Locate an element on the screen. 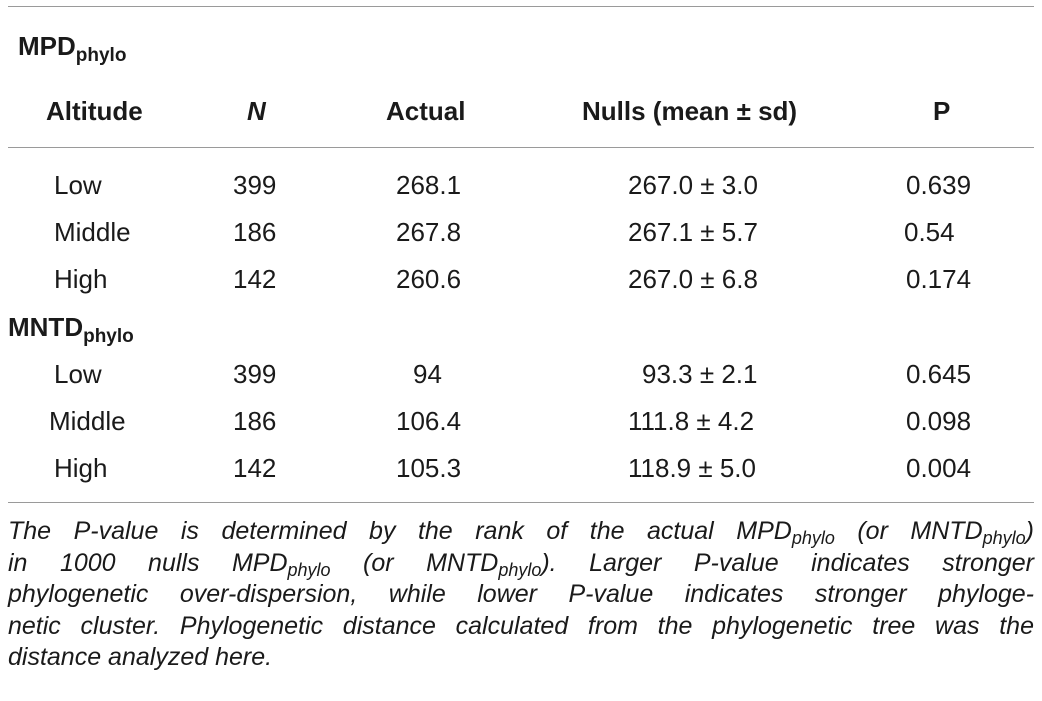 The width and height of the screenshot is (1042, 701). cell-actual: 94 is located at coordinates (427, 374).